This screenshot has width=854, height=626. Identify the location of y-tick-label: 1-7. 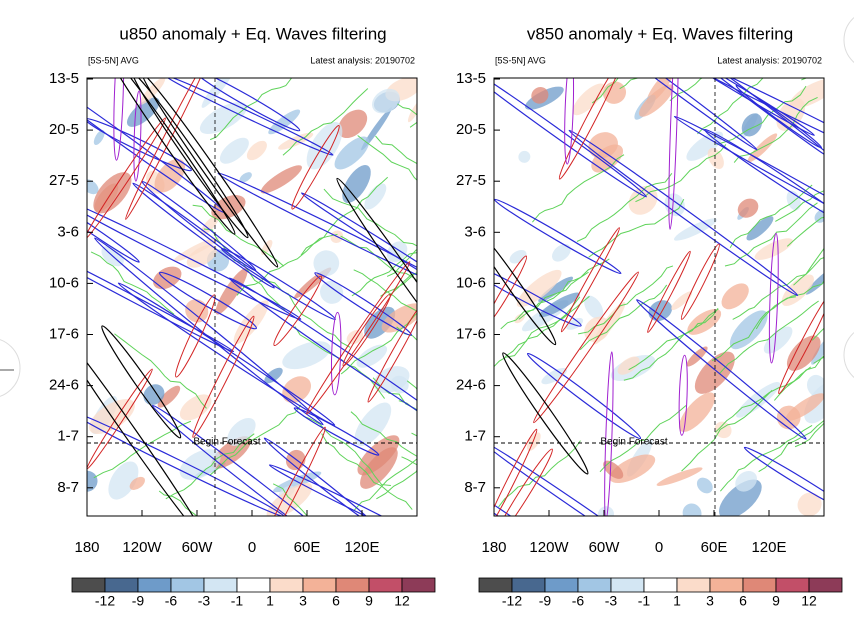
(475, 436).